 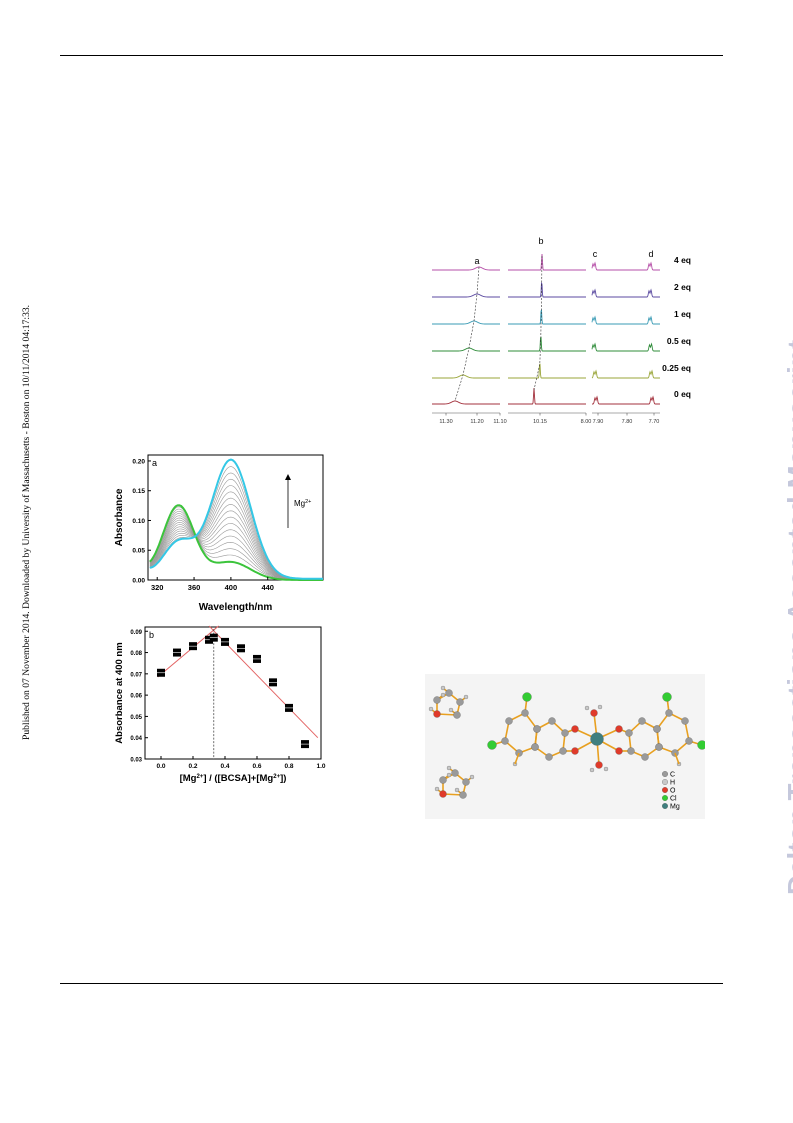 I want to click on increase-arrow-head, so click(x=288, y=477).